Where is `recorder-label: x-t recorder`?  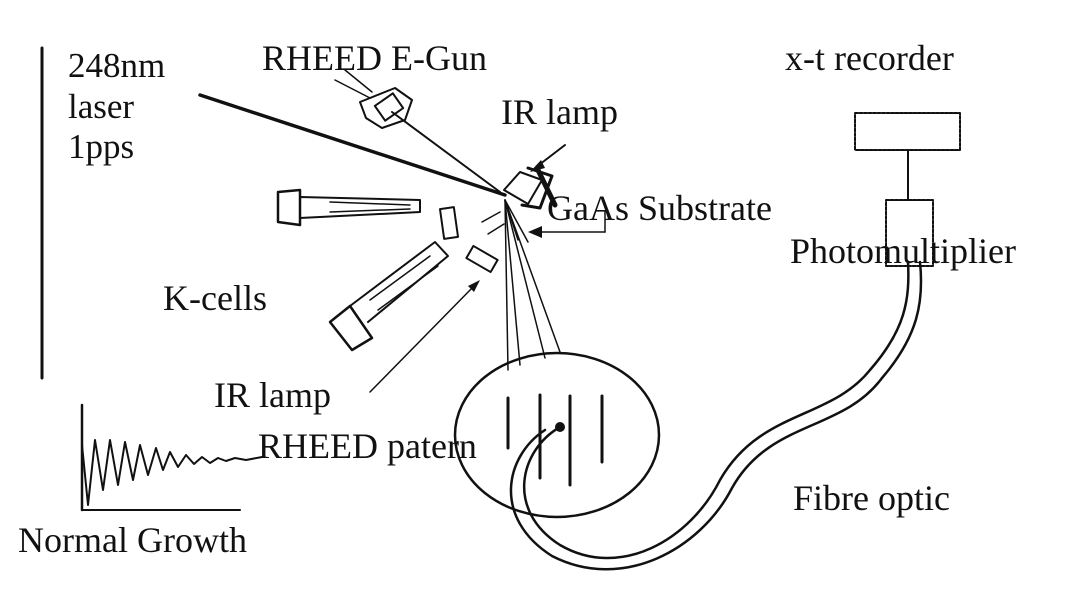
recorder-label: x-t recorder is located at coordinates (869, 58).